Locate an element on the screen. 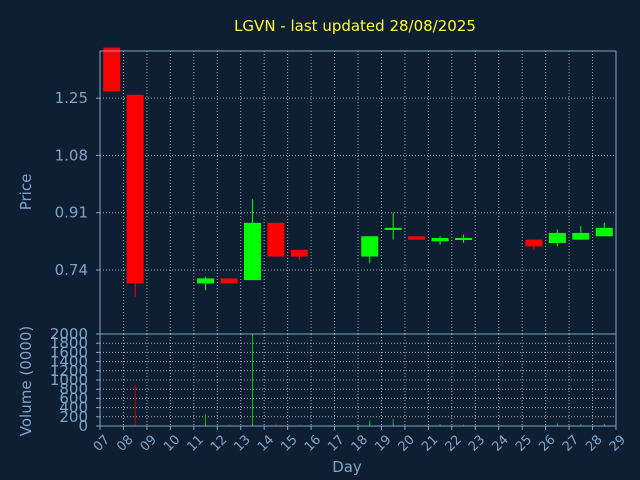 This screenshot has width=640, height=480. x-tick-label: 12 is located at coordinates (219, 443).